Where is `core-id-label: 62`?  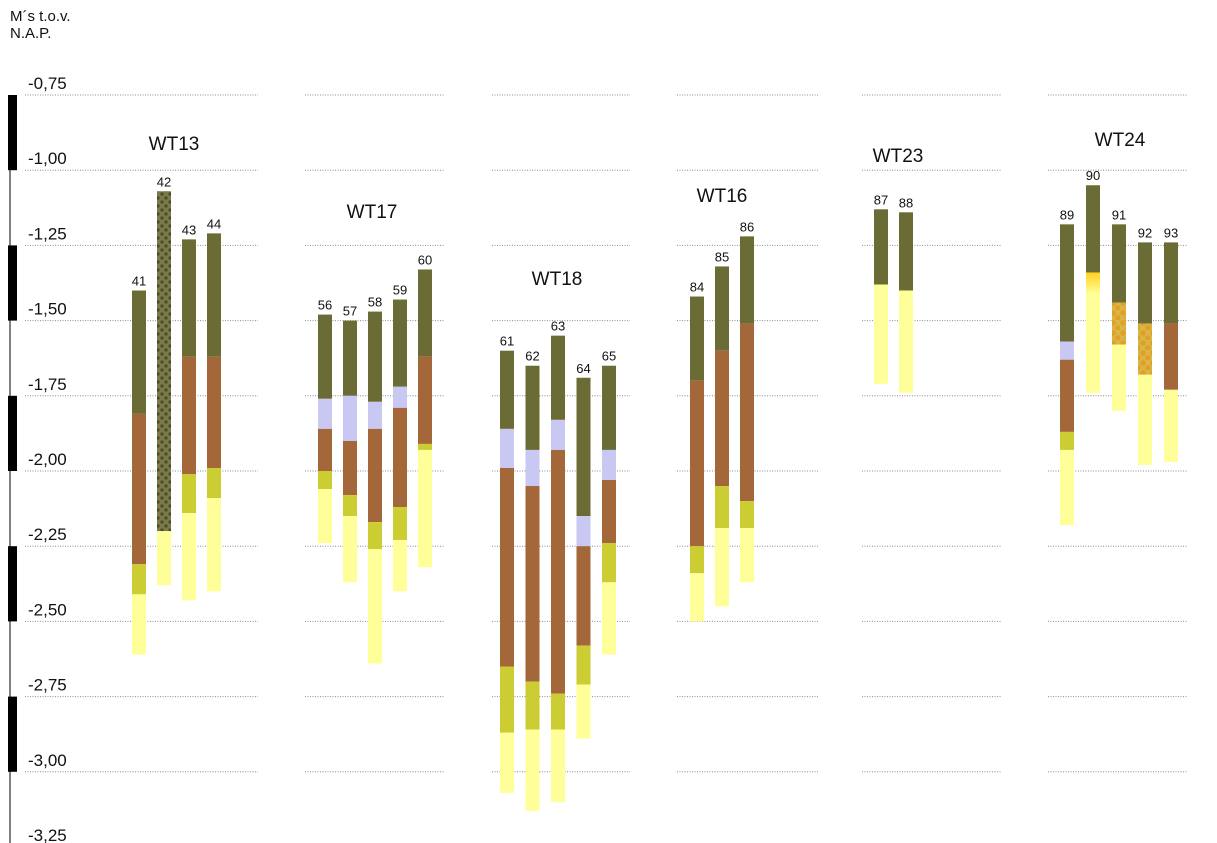 core-id-label: 62 is located at coordinates (532, 356).